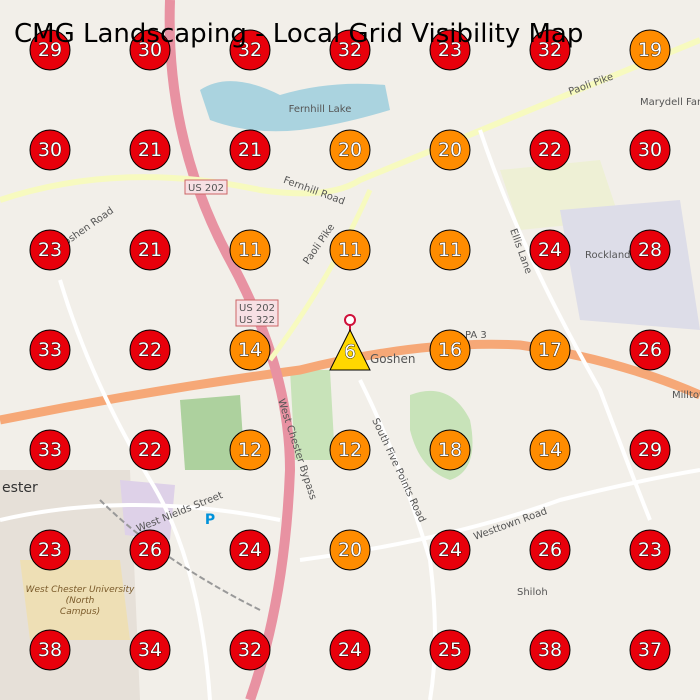  I want to click on road-pa3, so click(350, 382).